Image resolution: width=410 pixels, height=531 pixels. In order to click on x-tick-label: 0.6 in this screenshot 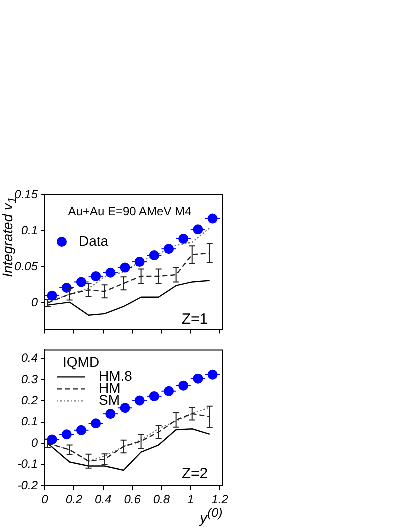, I will do `click(133, 499)`.